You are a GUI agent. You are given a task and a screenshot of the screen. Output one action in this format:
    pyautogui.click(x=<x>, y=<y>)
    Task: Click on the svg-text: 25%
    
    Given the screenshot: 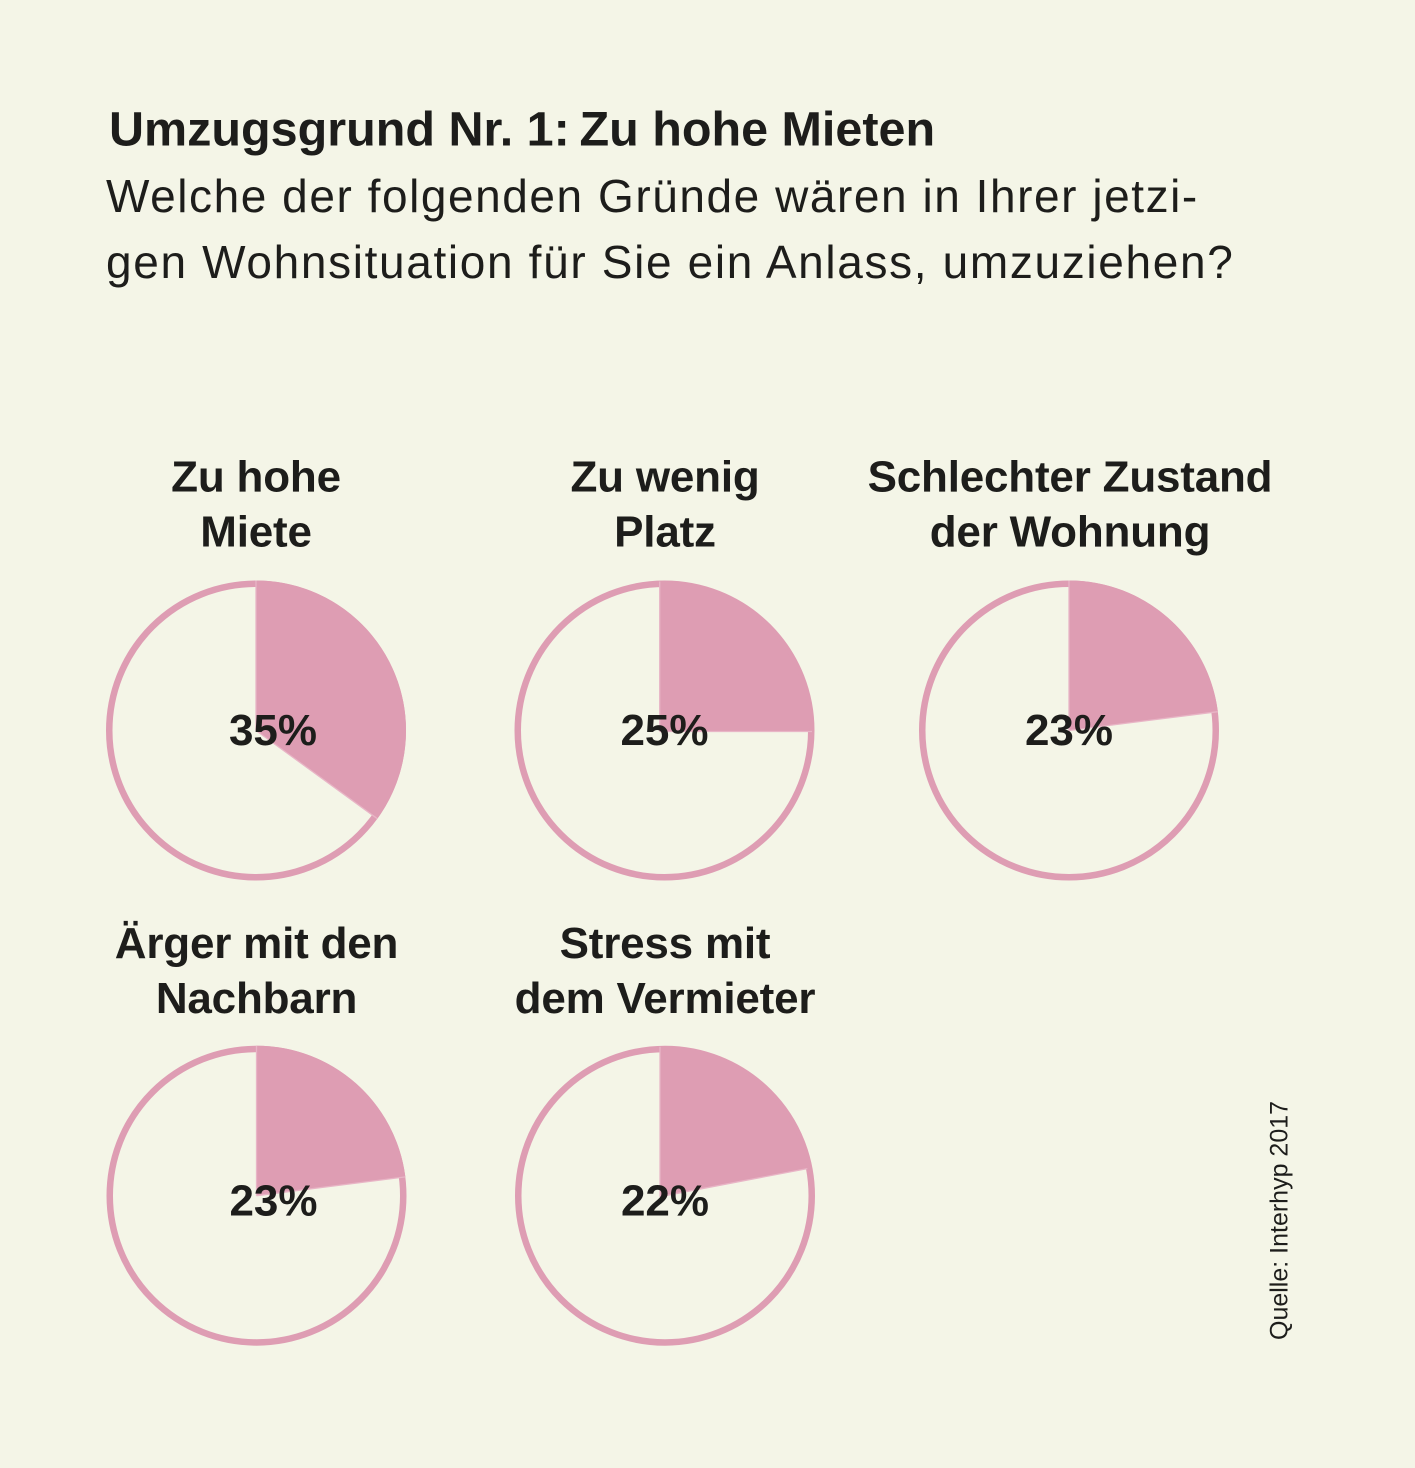 What is the action you would take?
    pyautogui.click(x=664, y=730)
    